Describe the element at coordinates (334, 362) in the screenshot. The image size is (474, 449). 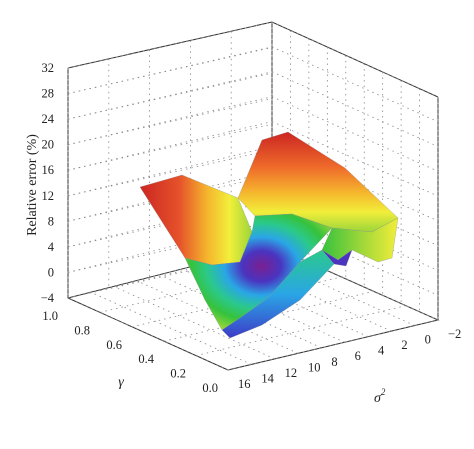
I see `x-tick-label: 8` at that location.